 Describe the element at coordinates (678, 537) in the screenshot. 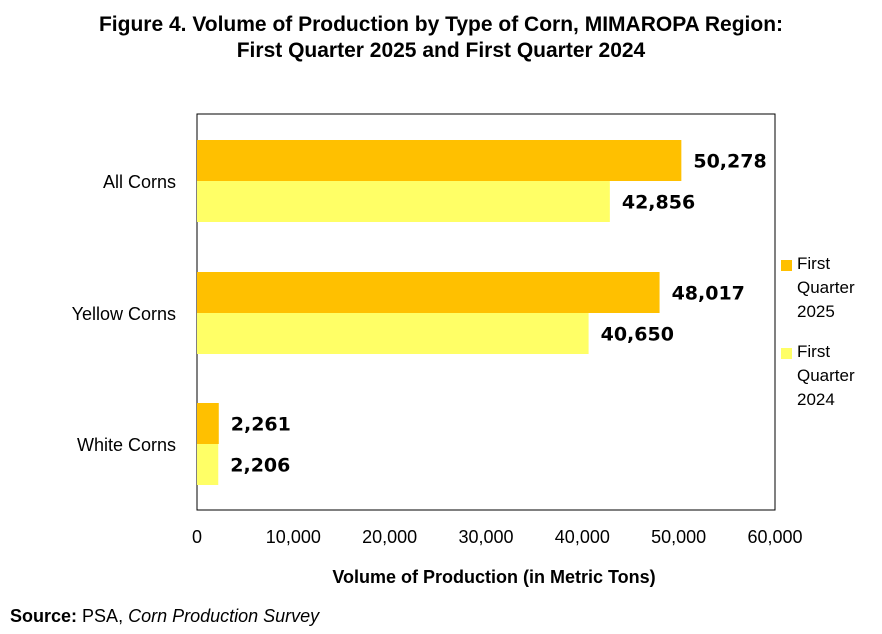

I see `x-tick-label-5: 50,000` at that location.